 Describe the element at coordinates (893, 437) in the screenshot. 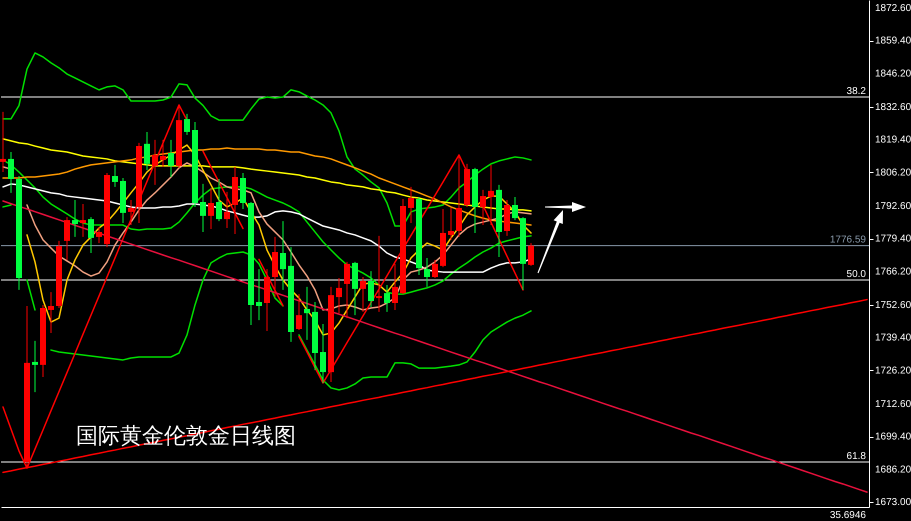

I see `y-tick-label: 1699.40` at that location.